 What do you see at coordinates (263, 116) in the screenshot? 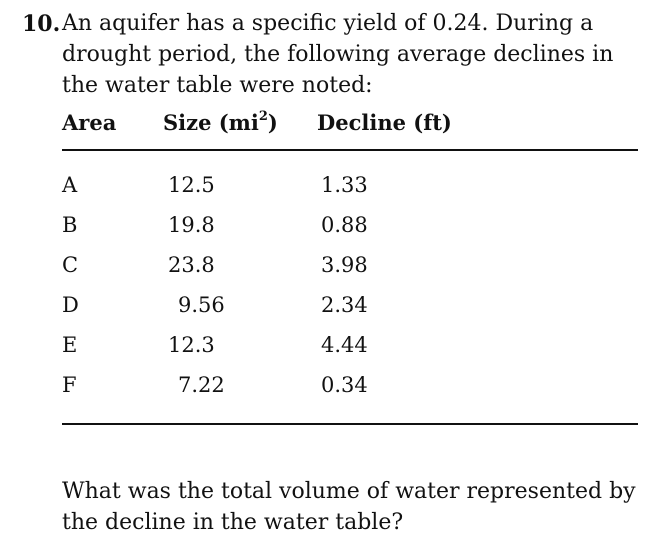
I see `size-header-superscript: 2` at bounding box center [263, 116].